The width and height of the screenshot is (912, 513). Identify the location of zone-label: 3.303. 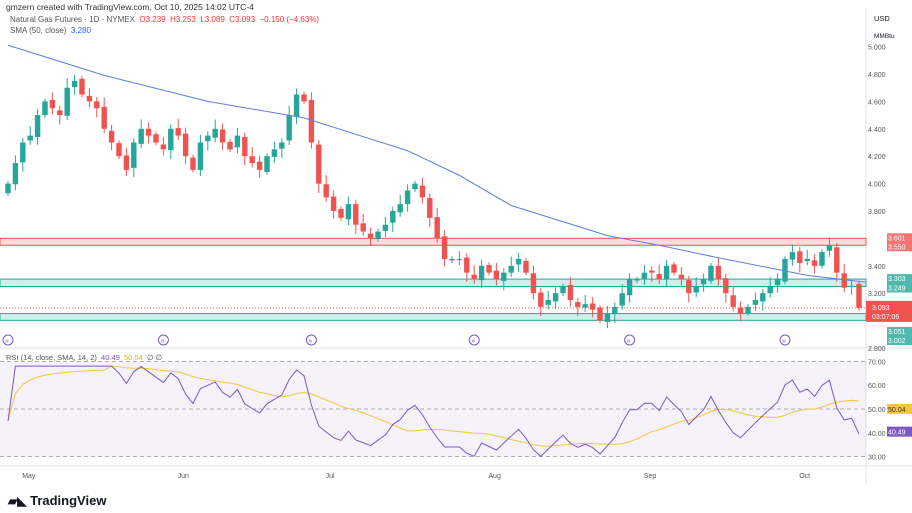
(897, 279).